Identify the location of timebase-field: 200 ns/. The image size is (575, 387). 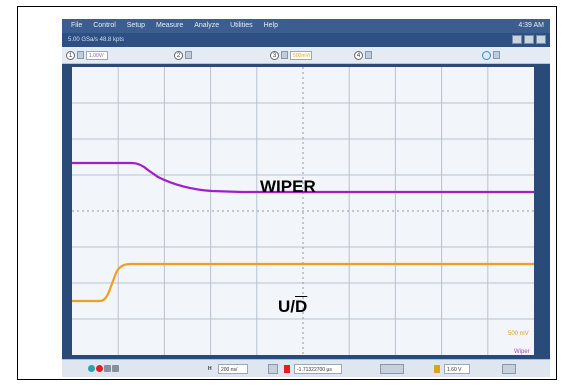
(233, 369).